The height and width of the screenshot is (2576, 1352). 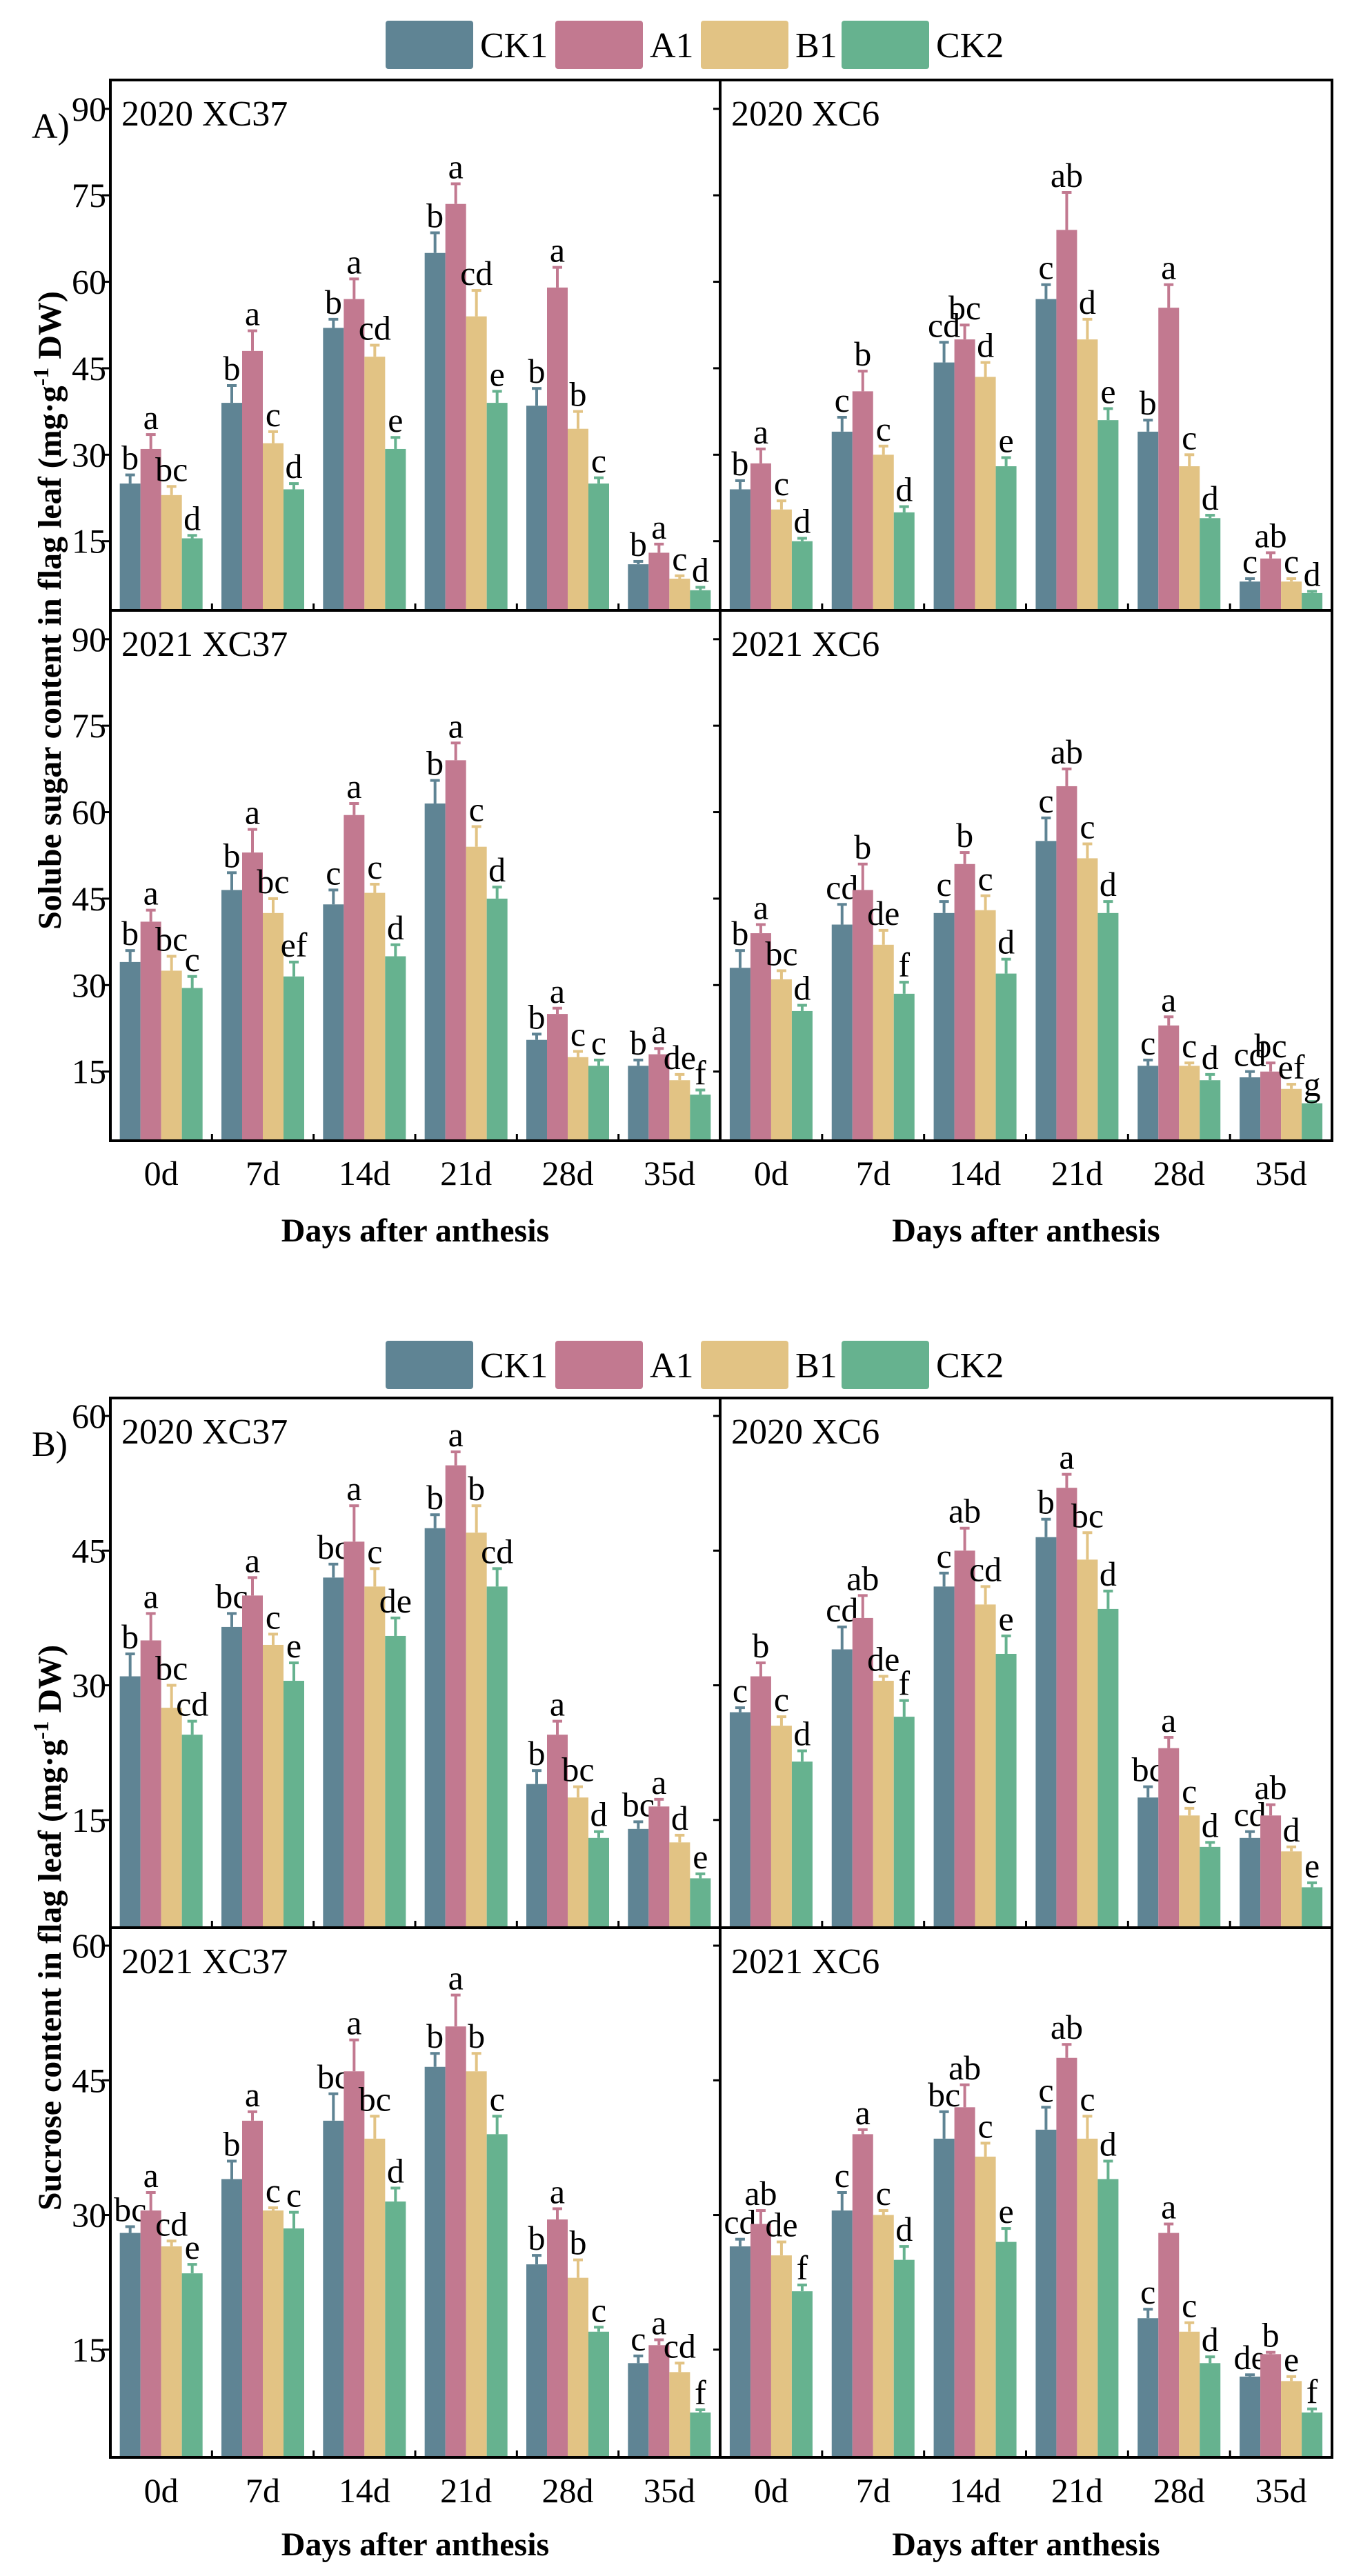 What do you see at coordinates (161, 2490) in the screenshot?
I see `x-tick-label: 0d` at bounding box center [161, 2490].